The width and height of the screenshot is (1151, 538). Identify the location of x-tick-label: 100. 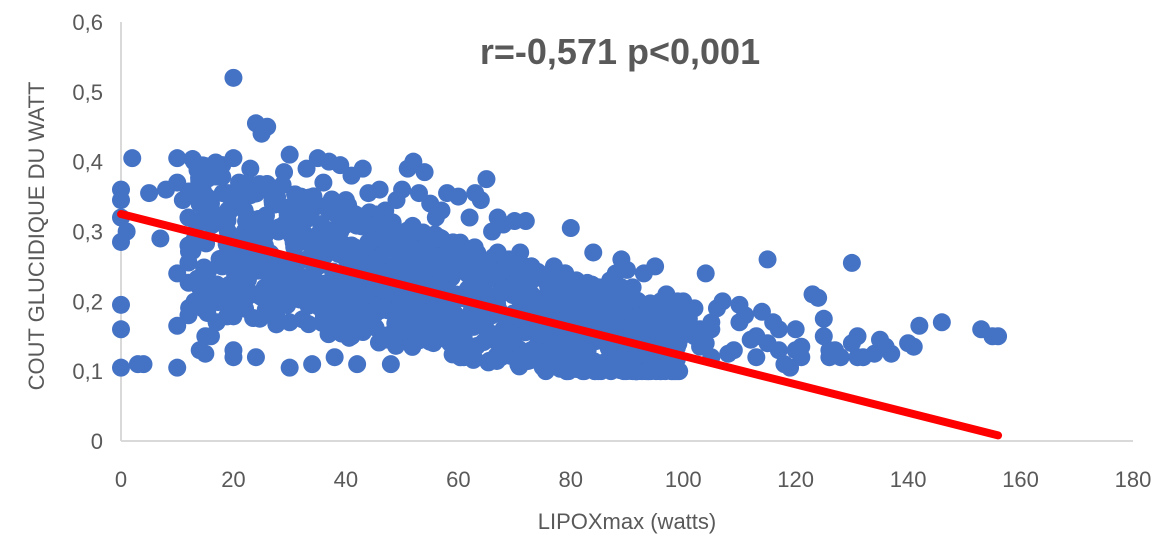
(683, 479).